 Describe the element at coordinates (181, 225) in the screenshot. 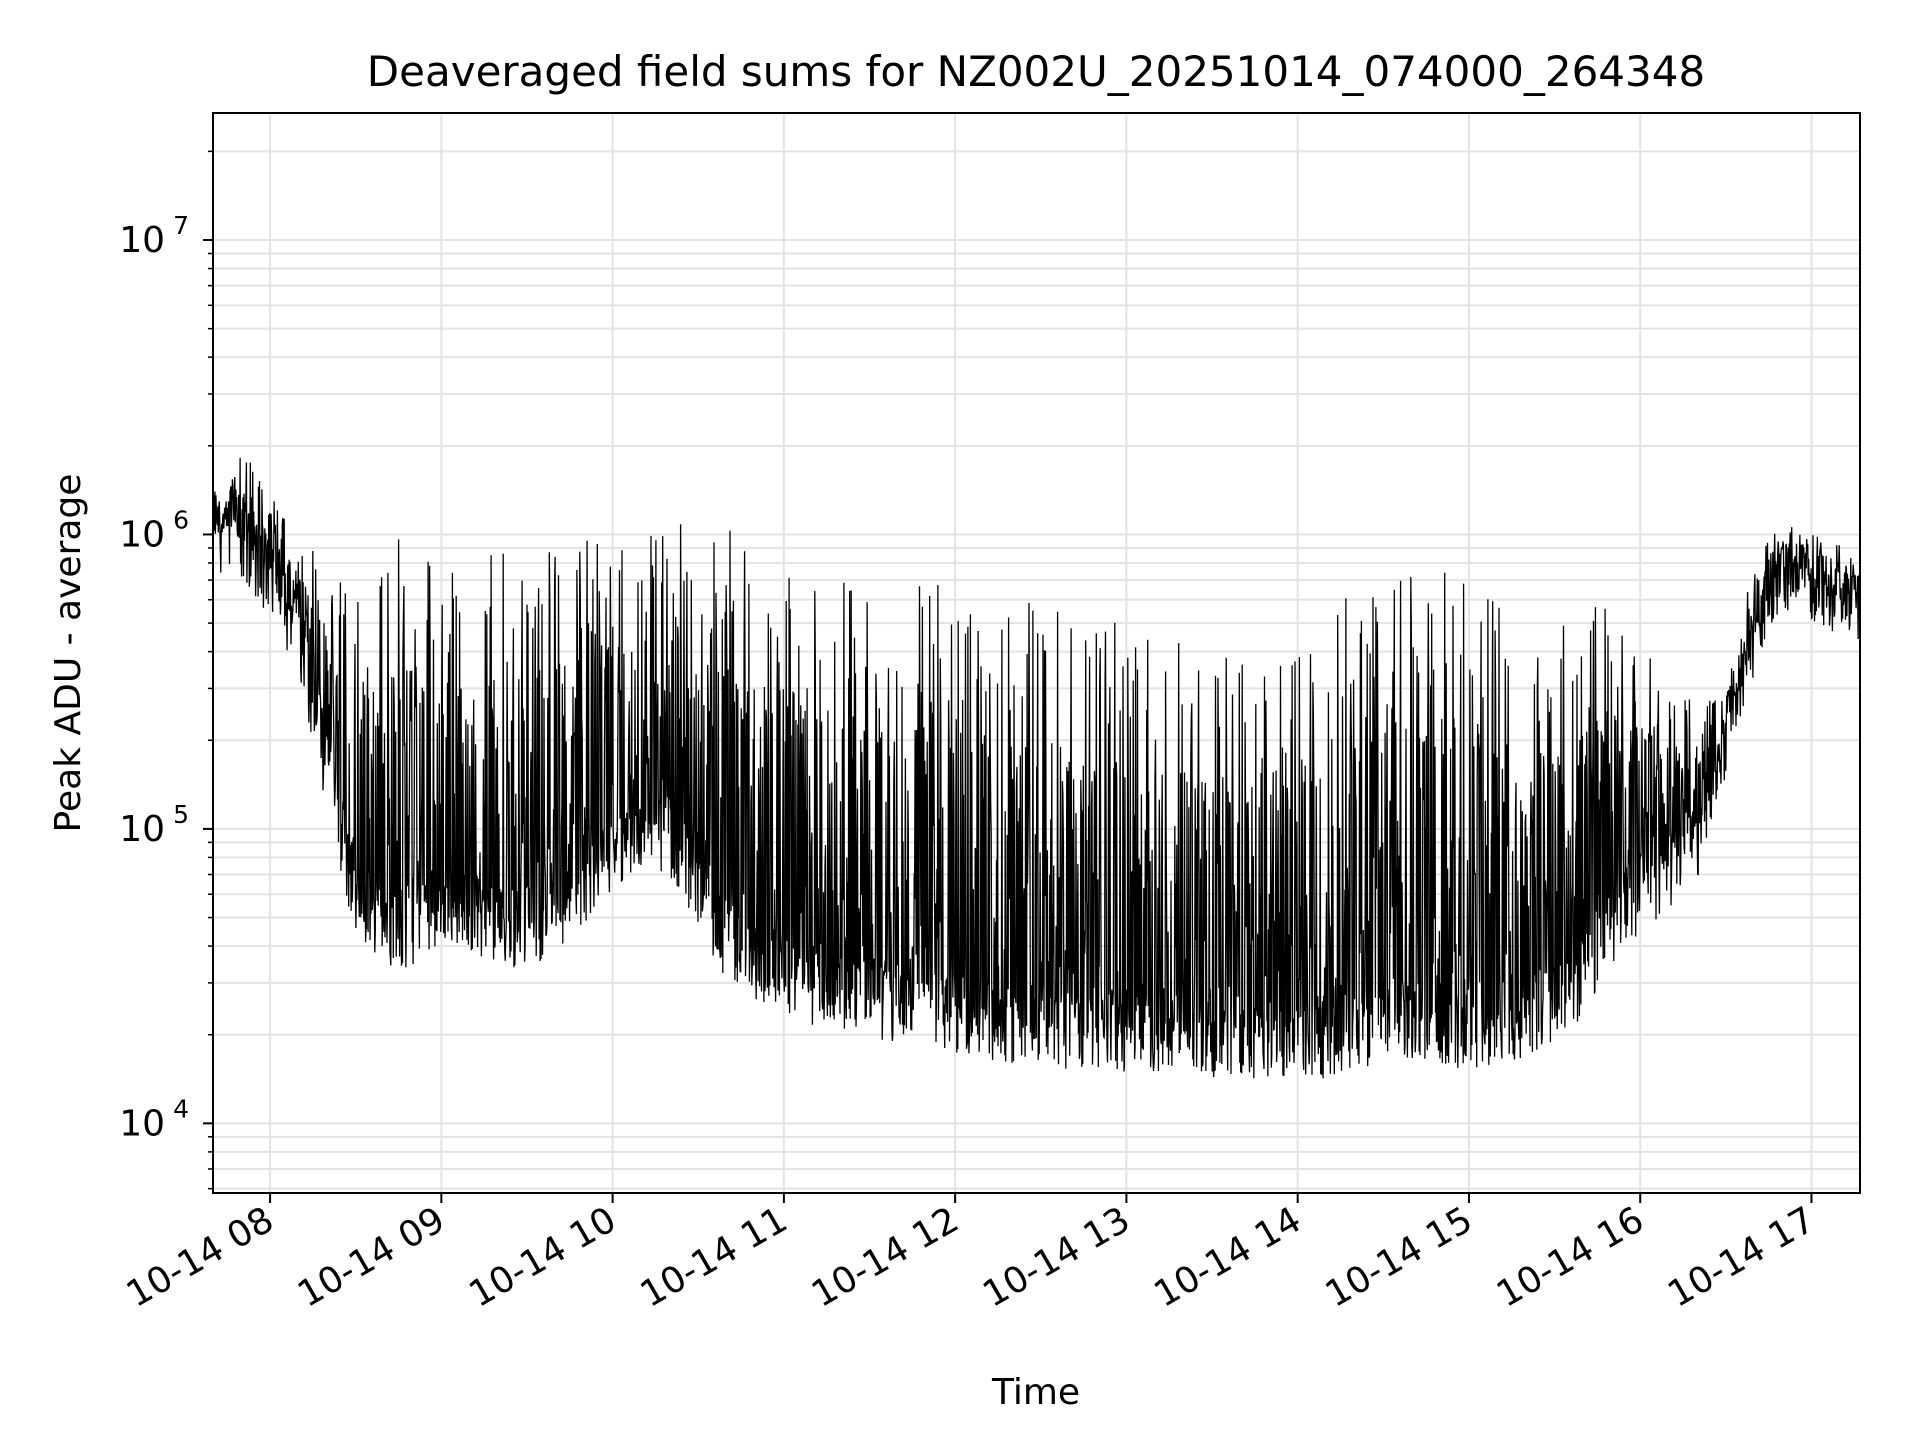

I see `y-tick-exponent: 7` at that location.